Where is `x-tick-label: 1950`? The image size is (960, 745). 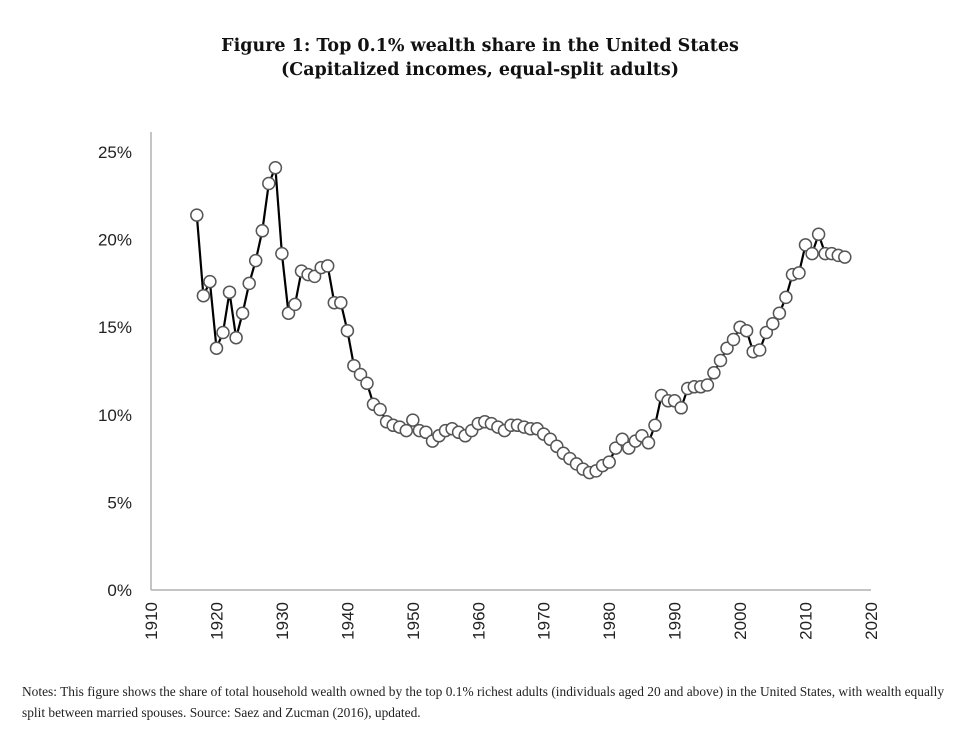
x-tick-label: 1950 is located at coordinates (413, 621).